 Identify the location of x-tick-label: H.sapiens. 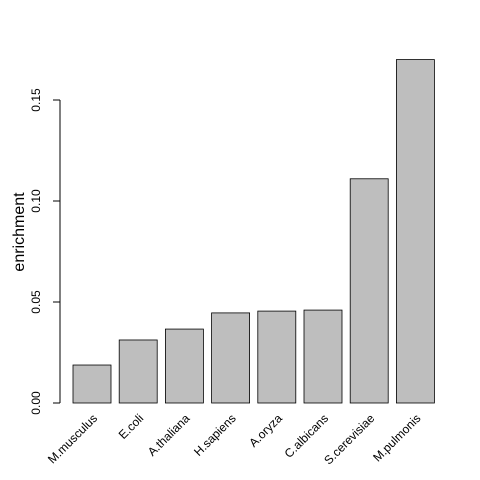
(215, 435).